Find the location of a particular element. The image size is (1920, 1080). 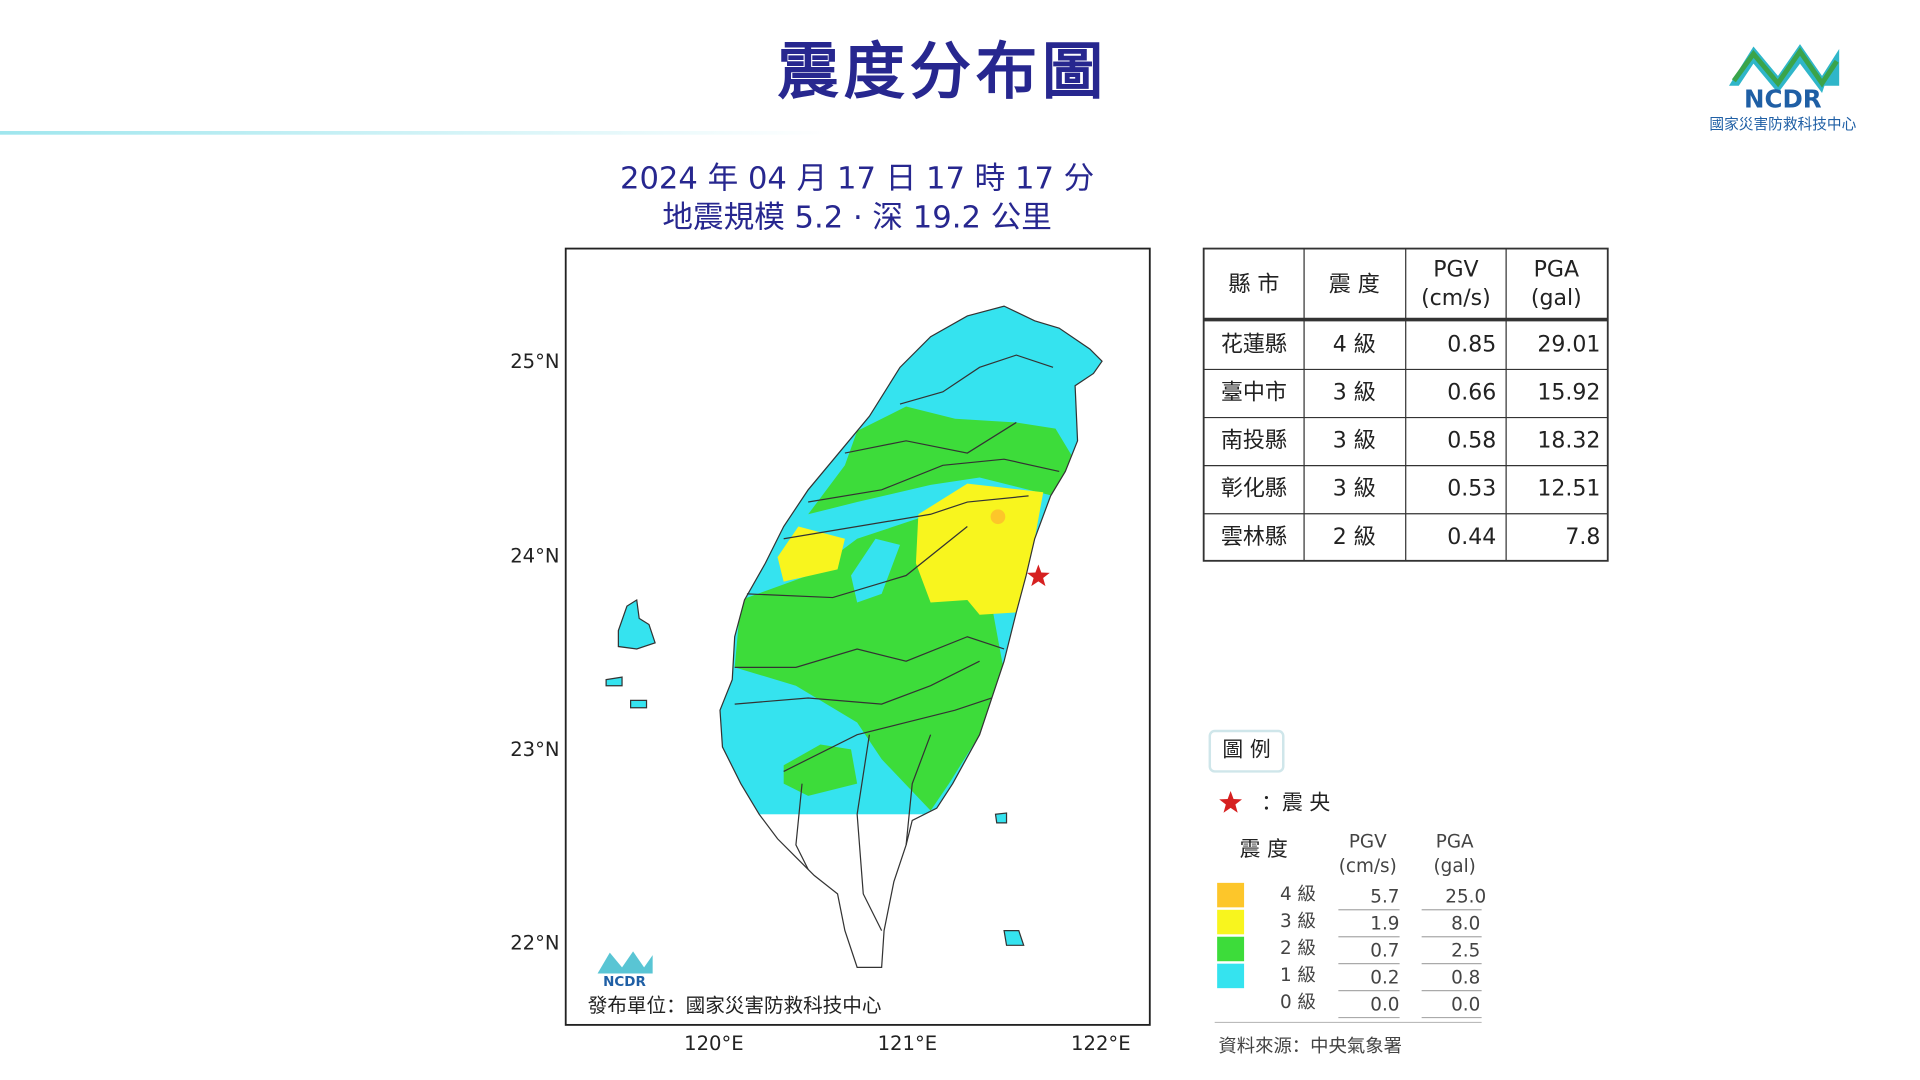

legend-level: 3 級 is located at coordinates (1298, 921).